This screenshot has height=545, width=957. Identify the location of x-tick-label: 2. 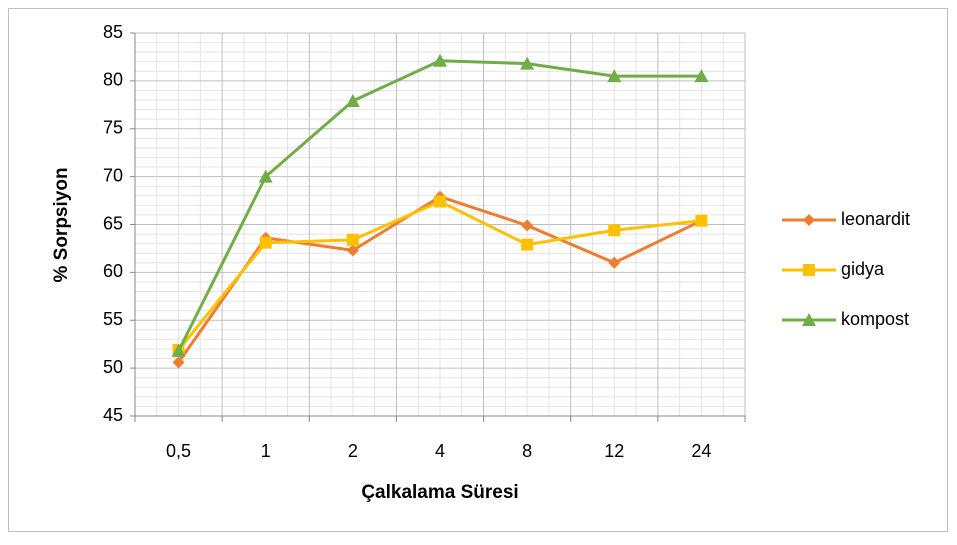
(353, 451).